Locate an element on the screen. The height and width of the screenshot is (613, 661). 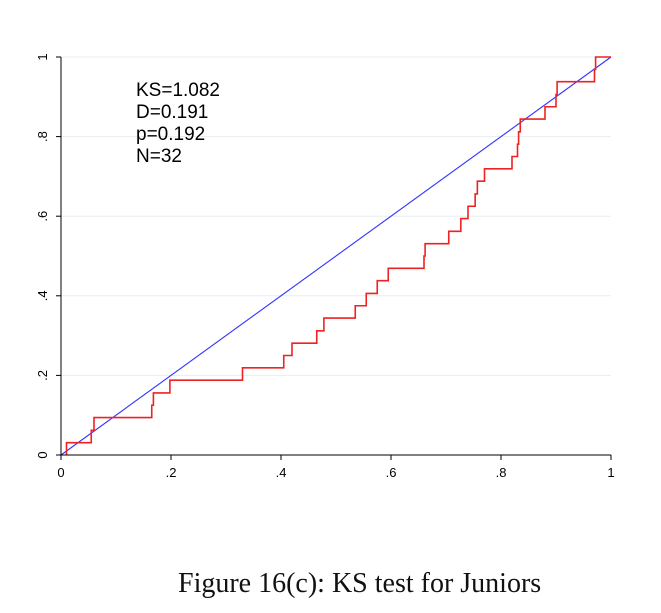
figure-caption: Figure 16(c): KS test for Juniors is located at coordinates (360, 583).